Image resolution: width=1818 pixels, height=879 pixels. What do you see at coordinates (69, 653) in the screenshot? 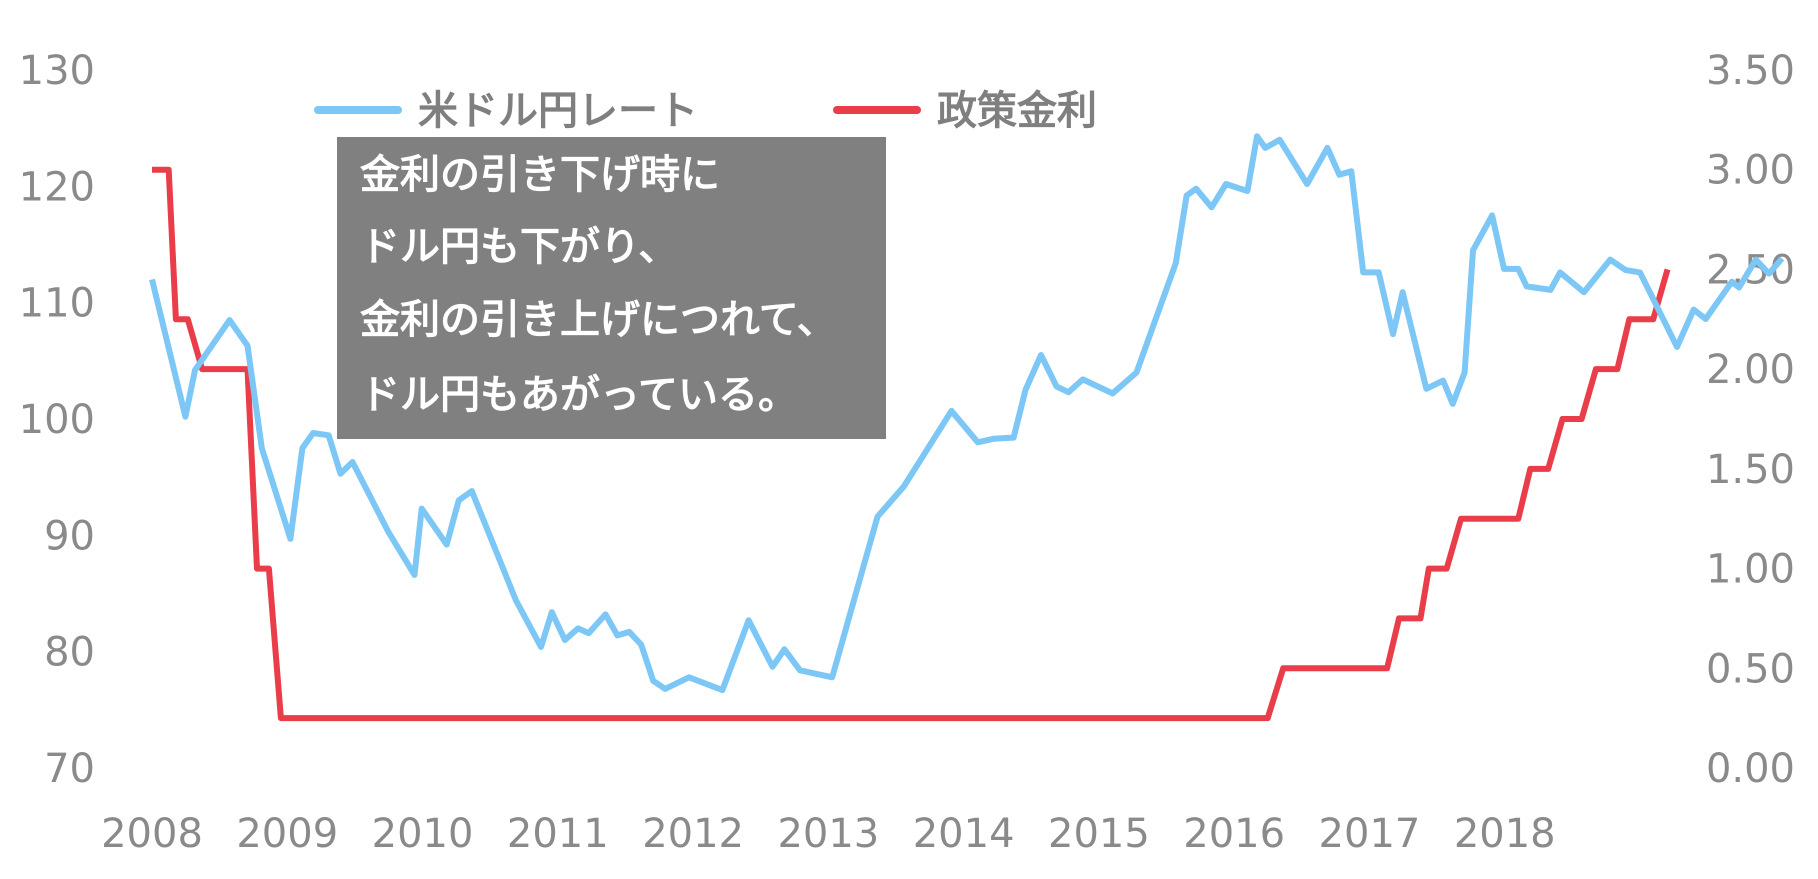
I see `y-left-tick-label: 80` at bounding box center [69, 653].